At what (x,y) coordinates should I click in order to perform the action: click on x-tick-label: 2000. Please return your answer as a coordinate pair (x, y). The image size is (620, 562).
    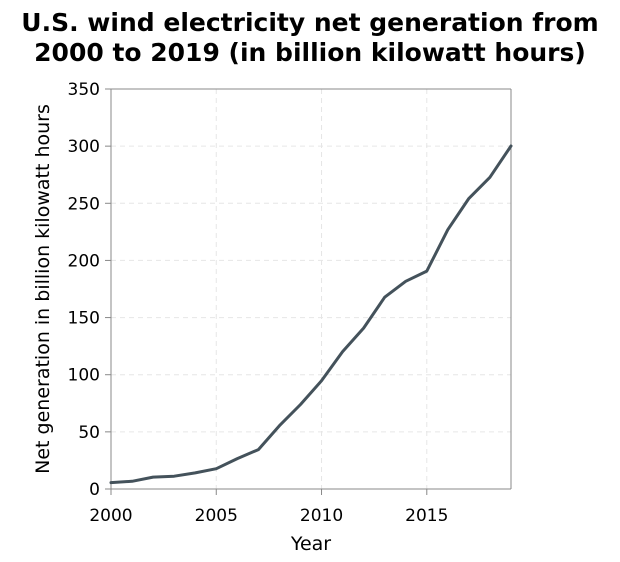
    Looking at the image, I should click on (110, 516).